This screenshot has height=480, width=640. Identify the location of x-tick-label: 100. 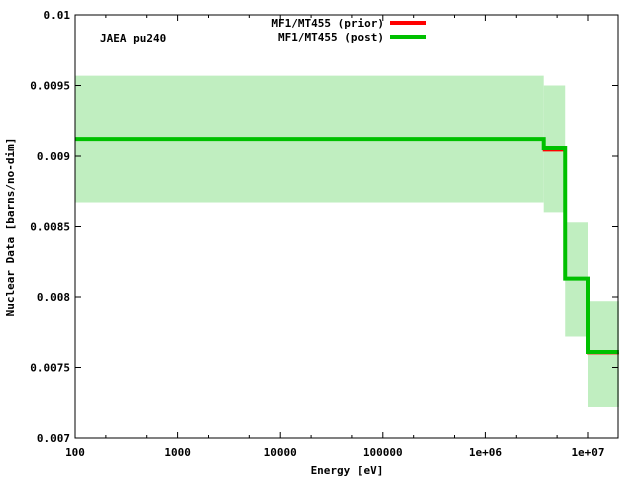
(75, 452).